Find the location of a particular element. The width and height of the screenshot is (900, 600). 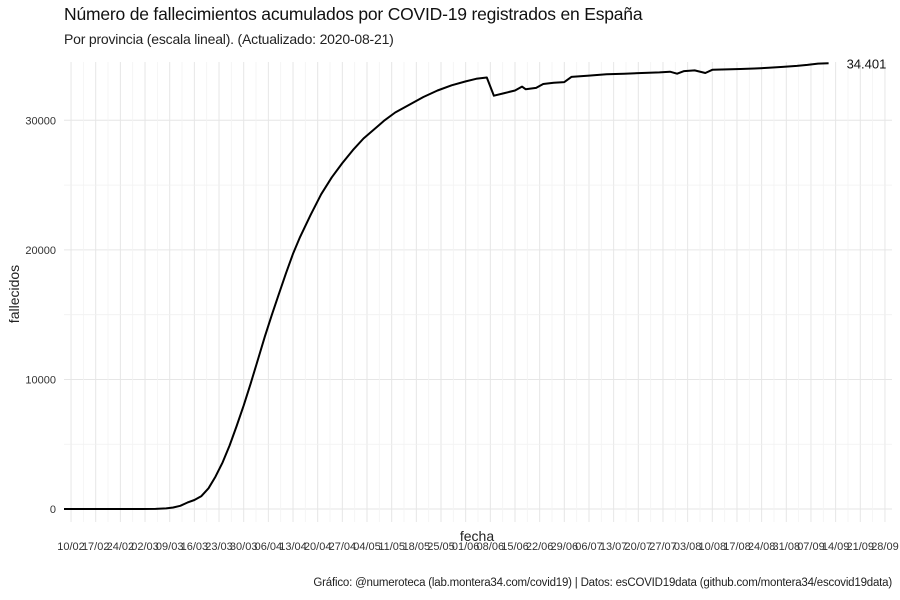

y-axis-title: fallecidos is located at coordinates (14, 294).